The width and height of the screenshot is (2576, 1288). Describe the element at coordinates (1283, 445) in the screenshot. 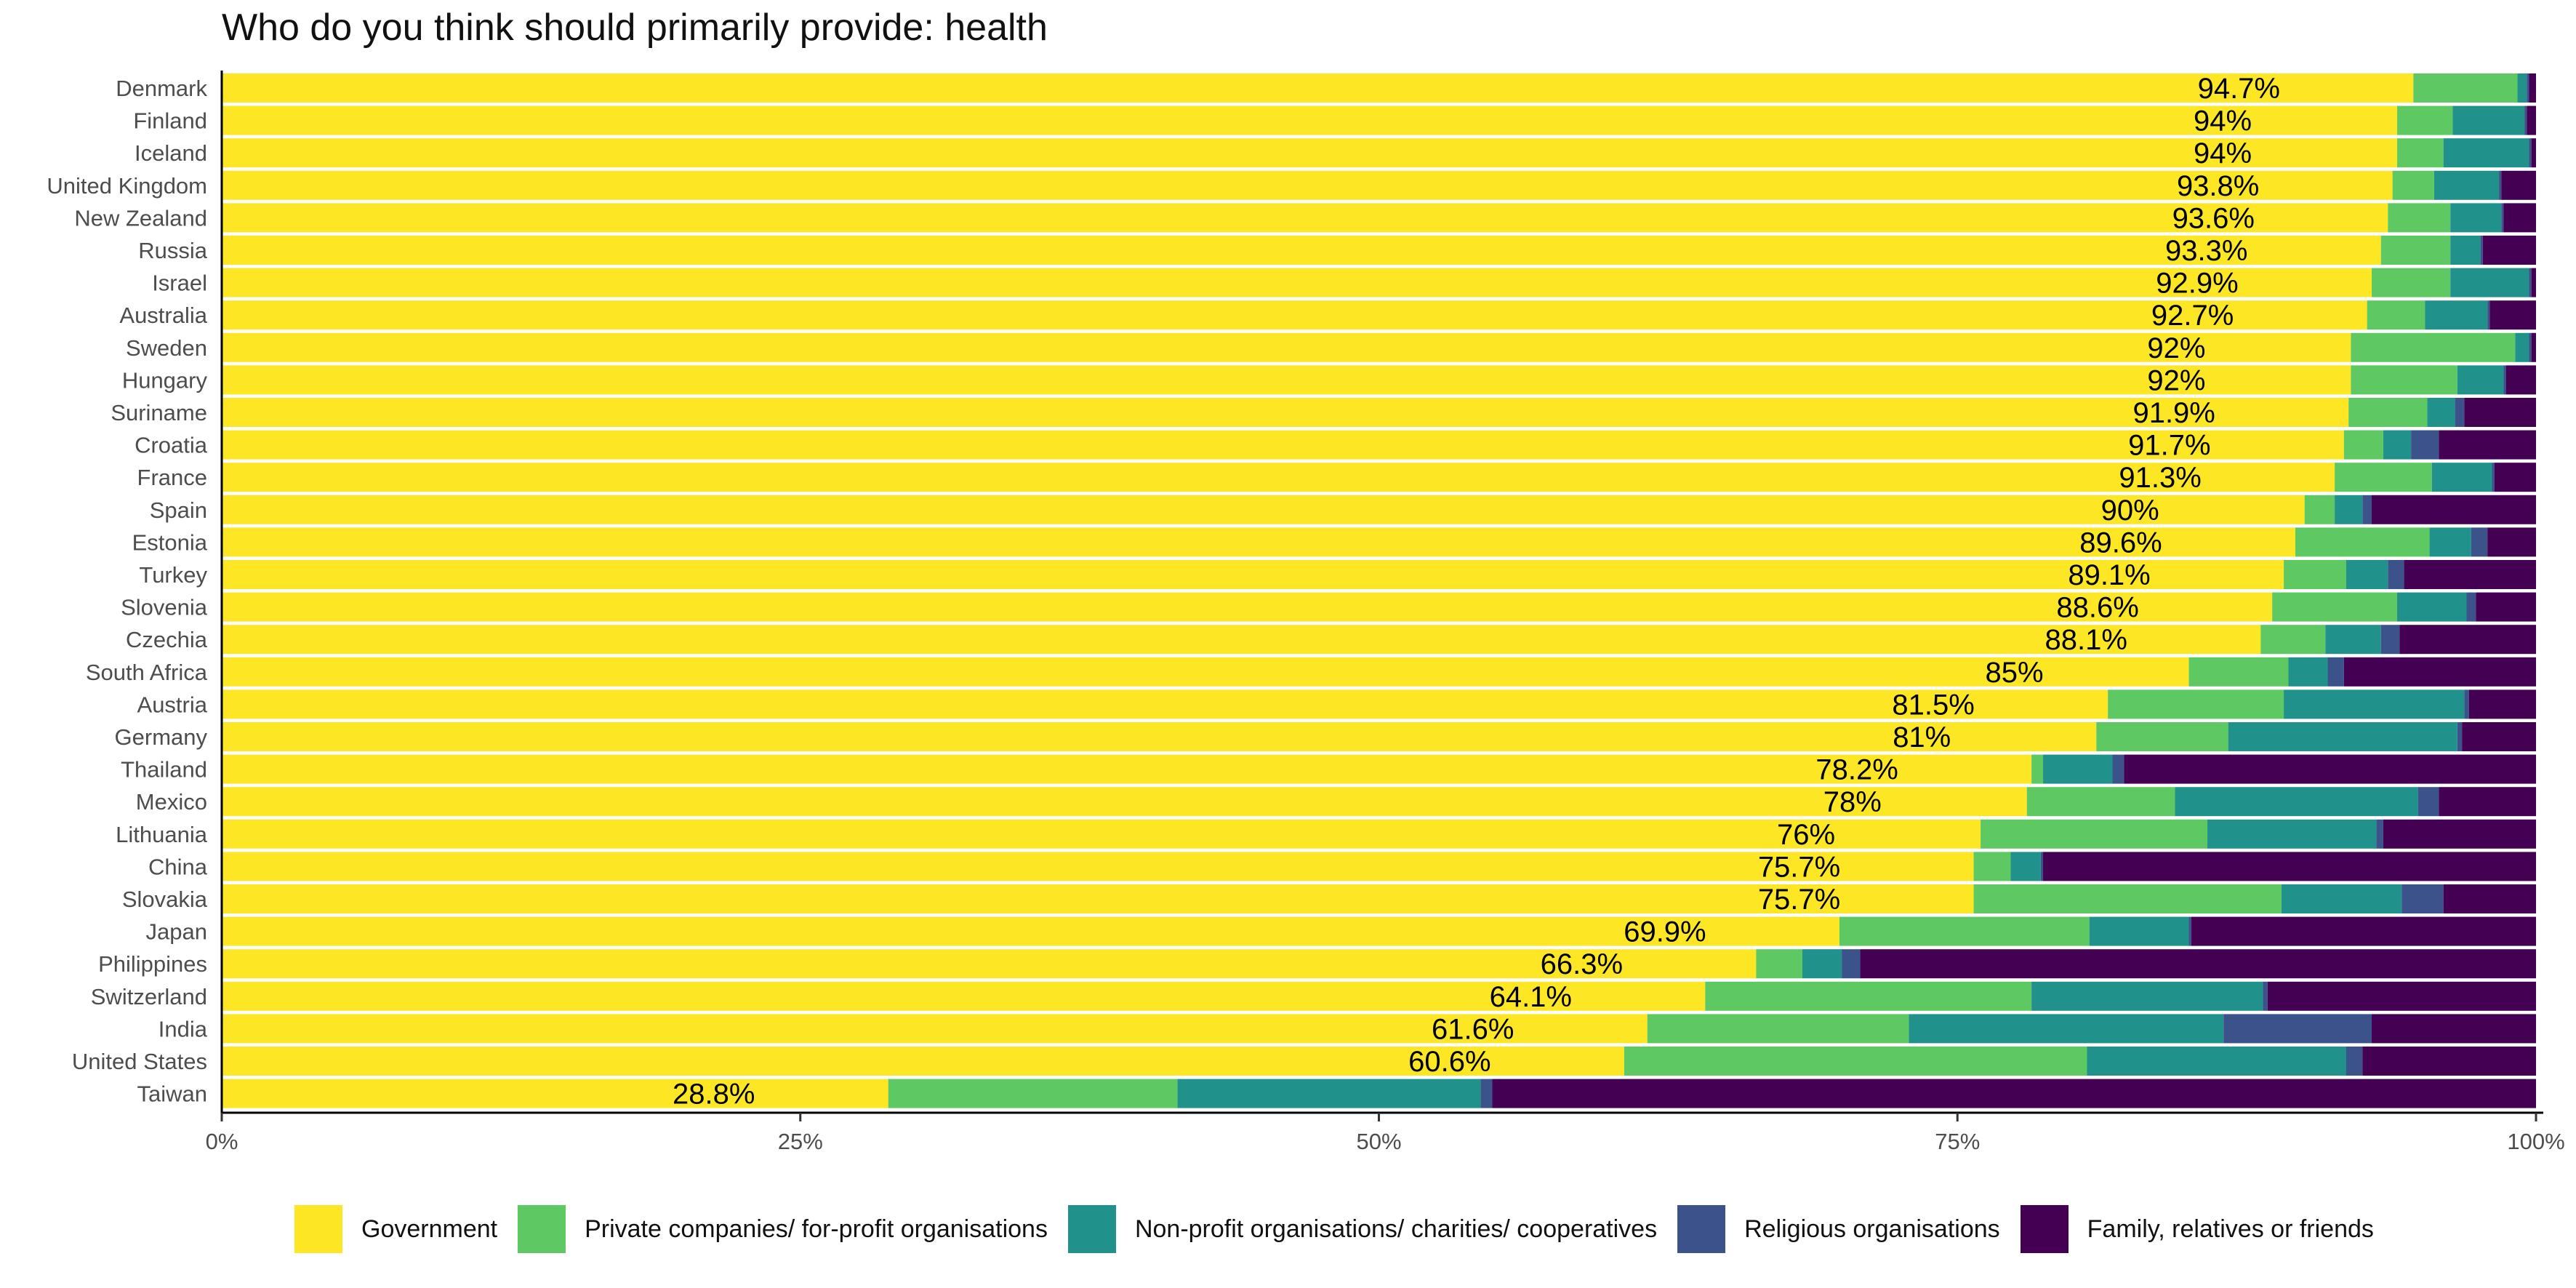

I see `bar-segment-government-croatia` at that location.